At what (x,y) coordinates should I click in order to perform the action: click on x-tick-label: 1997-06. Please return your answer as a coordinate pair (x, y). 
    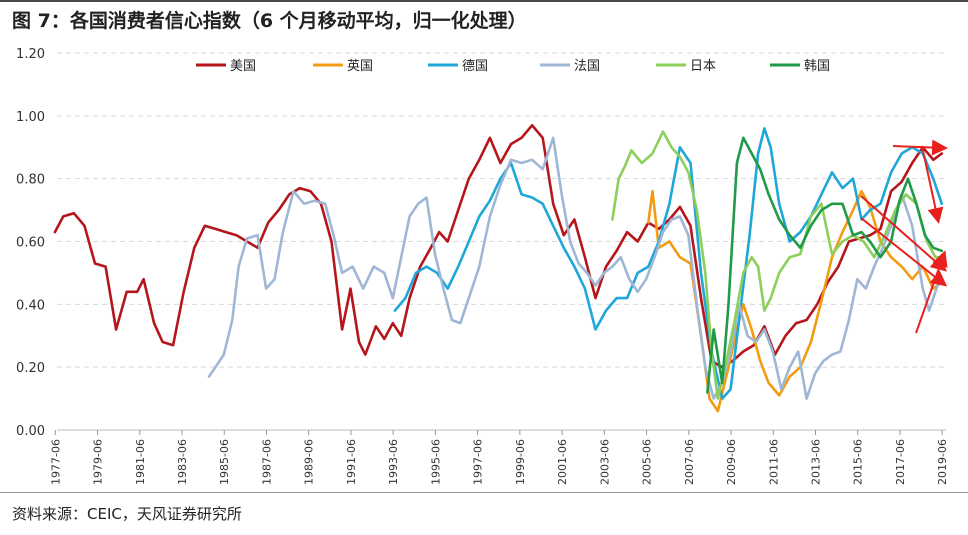
    Looking at the image, I should click on (478, 462).